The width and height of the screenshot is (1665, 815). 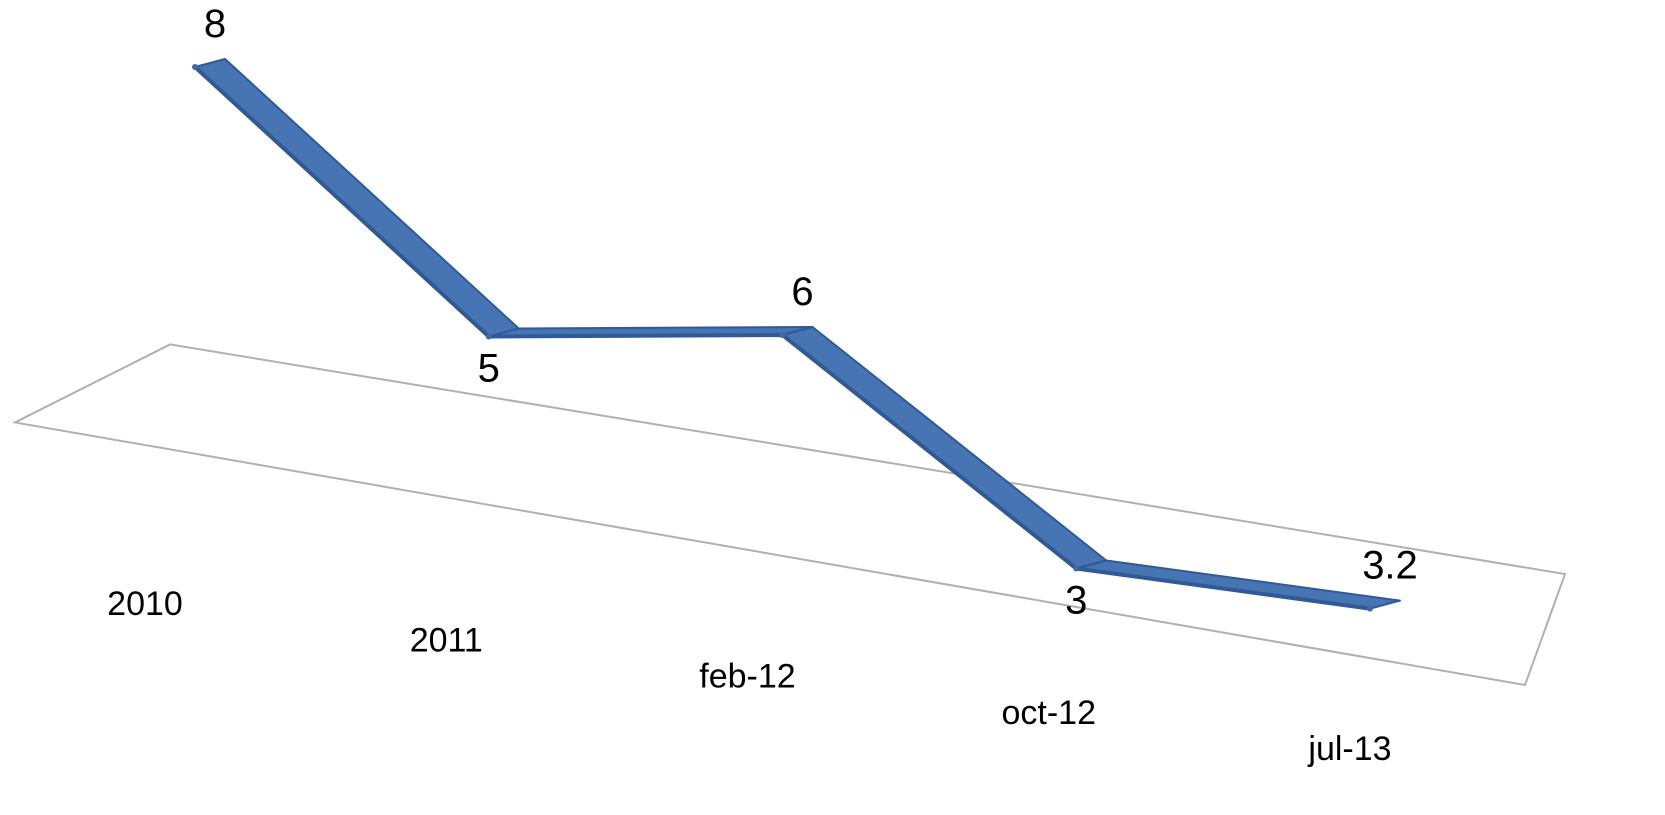 I want to click on x-tick-label-1: 2010, so click(x=145, y=604).